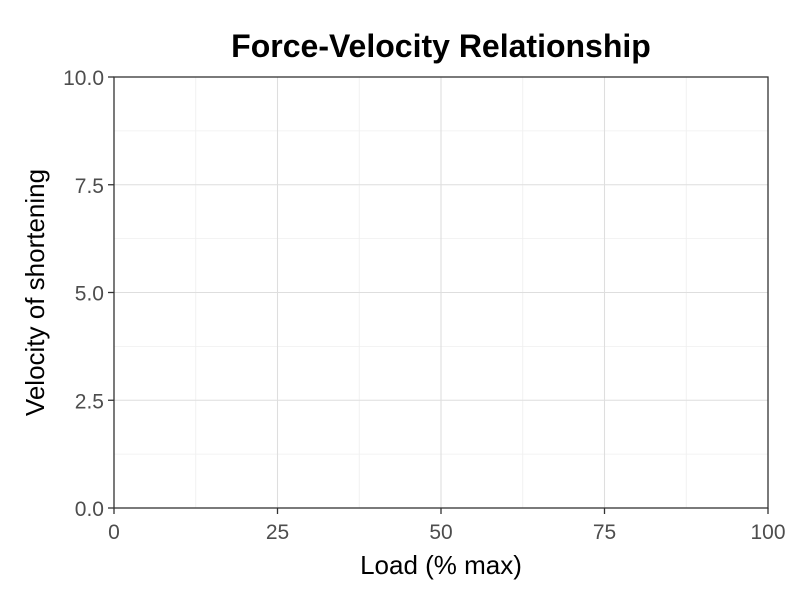 The width and height of the screenshot is (800, 600). What do you see at coordinates (767, 532) in the screenshot?
I see `x-tick-label: 100` at bounding box center [767, 532].